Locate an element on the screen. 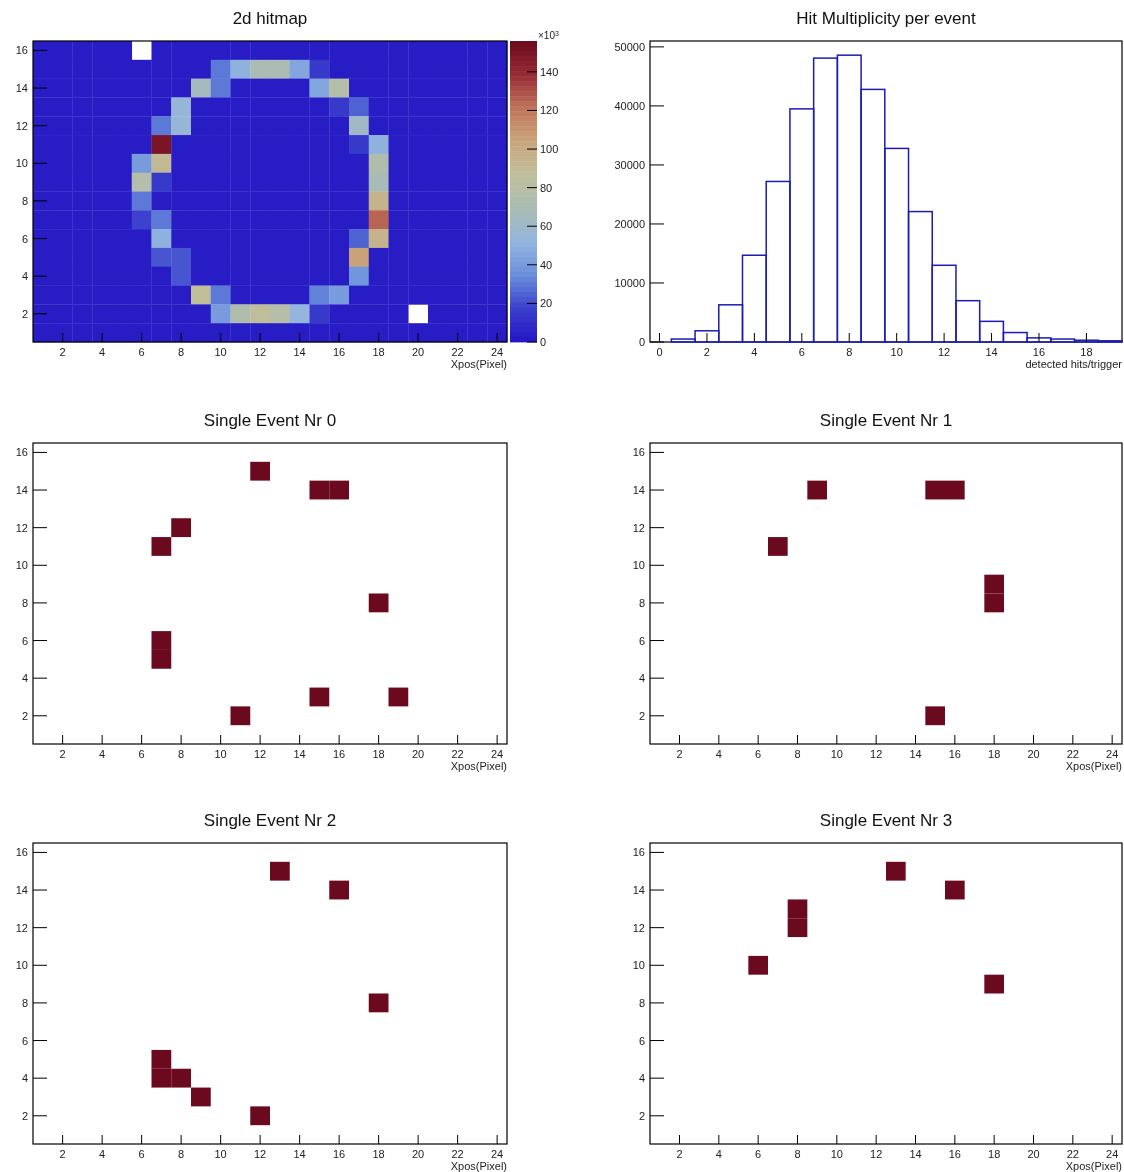  color-bar-label: 40 is located at coordinates (546, 264).